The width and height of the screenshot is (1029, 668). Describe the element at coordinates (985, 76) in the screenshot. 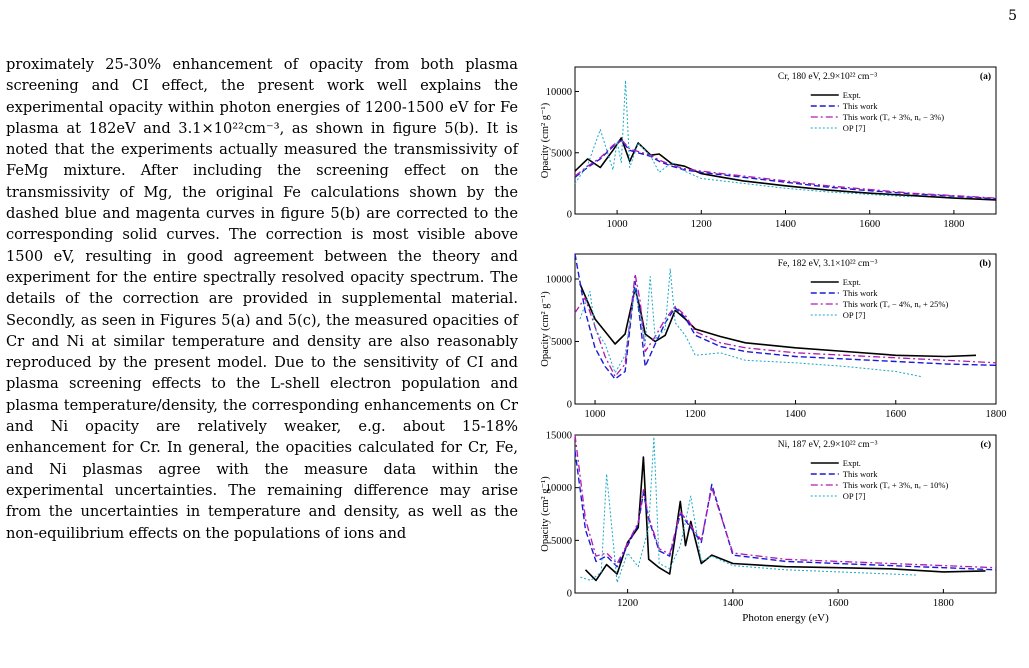

I see `panel-tag: (a)` at that location.